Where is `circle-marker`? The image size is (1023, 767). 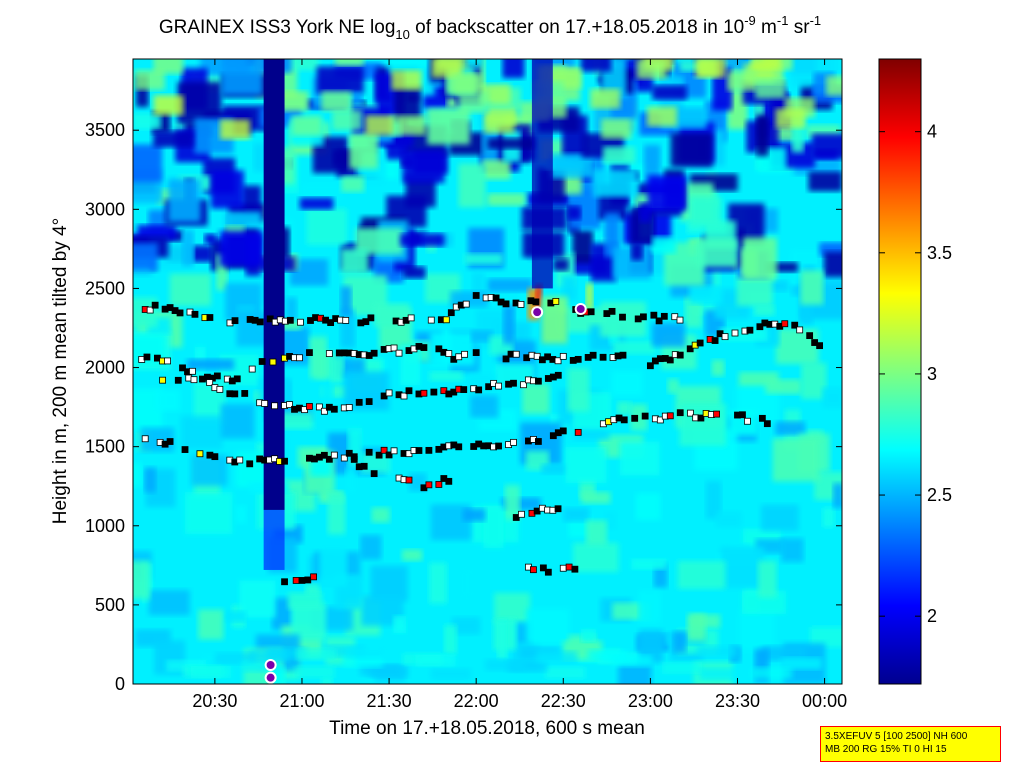
circle-marker is located at coordinates (580, 309).